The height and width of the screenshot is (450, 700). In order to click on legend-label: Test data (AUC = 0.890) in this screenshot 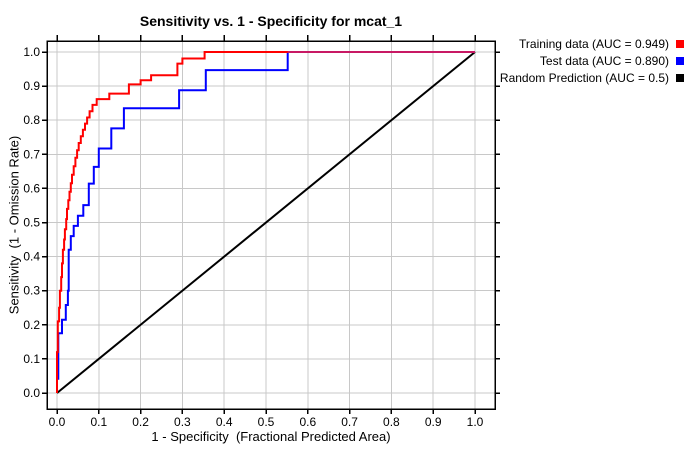, I will do `click(604, 60)`.